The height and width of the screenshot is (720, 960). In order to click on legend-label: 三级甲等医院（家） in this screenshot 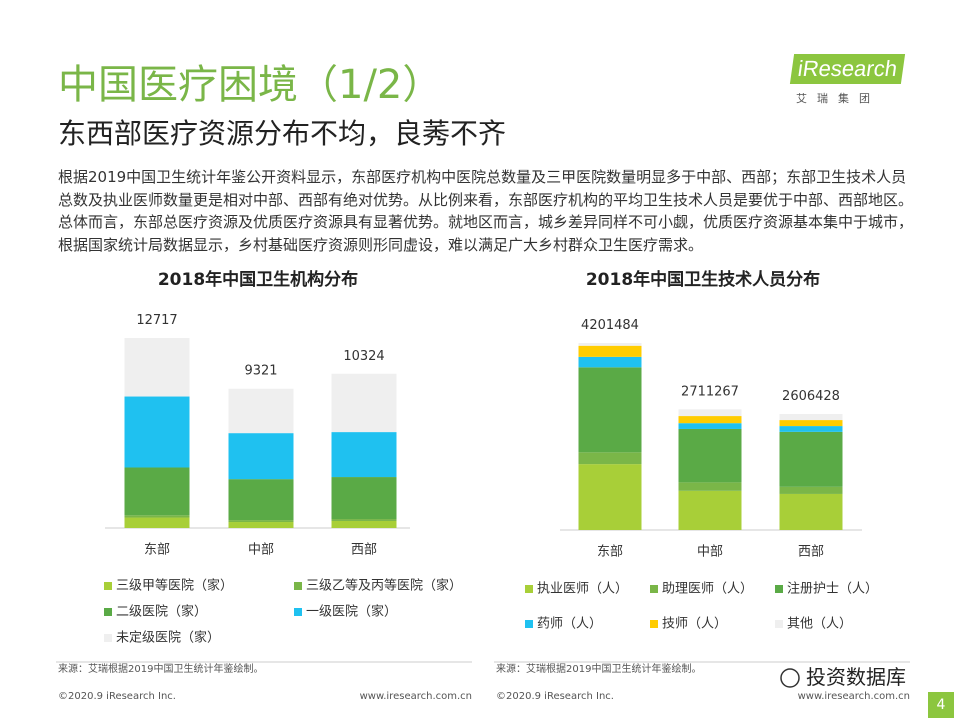, I will do `click(174, 586)`.